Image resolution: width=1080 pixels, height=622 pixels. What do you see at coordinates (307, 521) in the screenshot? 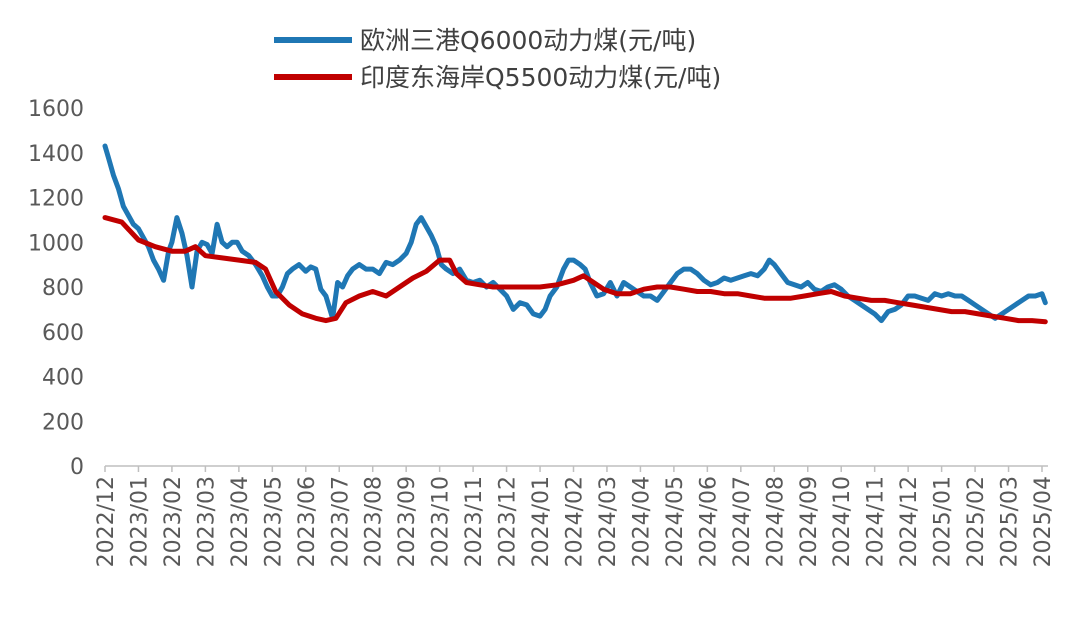
I see `x-tick-label: 2023/06` at bounding box center [307, 521].